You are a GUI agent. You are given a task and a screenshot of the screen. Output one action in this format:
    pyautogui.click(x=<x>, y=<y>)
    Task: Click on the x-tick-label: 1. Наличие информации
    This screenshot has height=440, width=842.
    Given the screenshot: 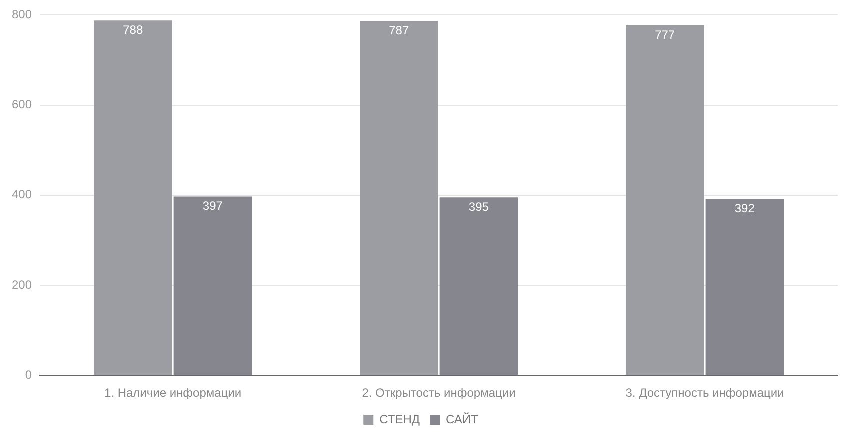 What is the action you would take?
    pyautogui.click(x=173, y=393)
    